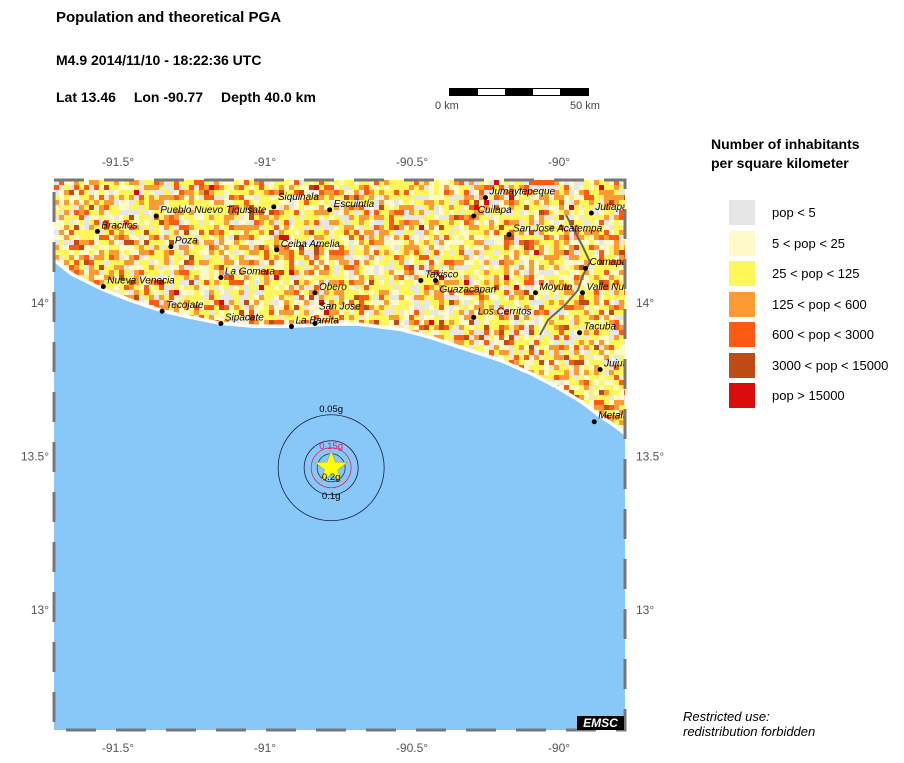  Describe the element at coordinates (830, 365) in the screenshot. I see `legend-label: 3000 < pop < 15000` at that location.